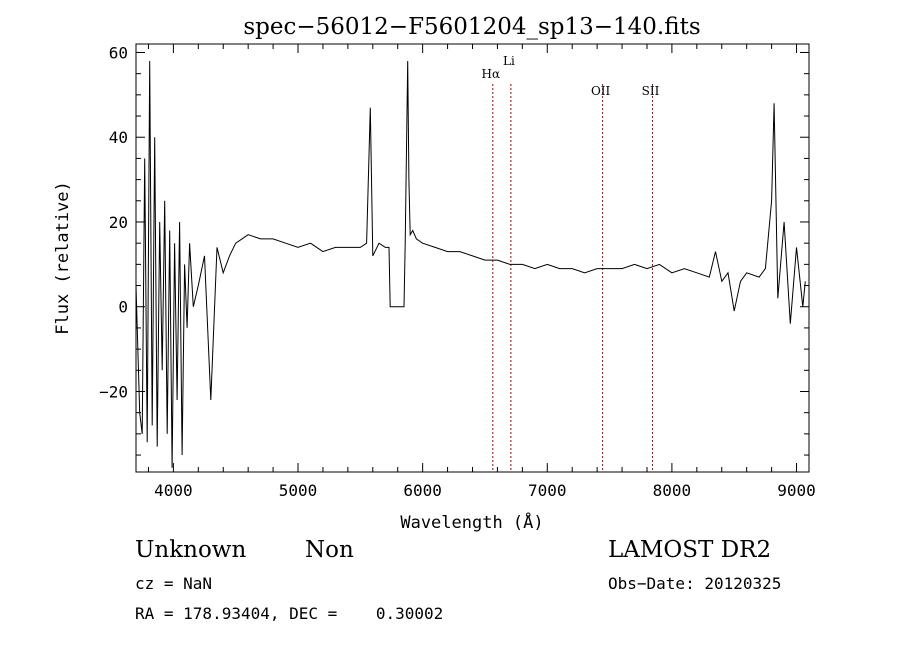 This screenshot has height=649, width=900. I want to click on spectral-line-label: Li, so click(509, 61).